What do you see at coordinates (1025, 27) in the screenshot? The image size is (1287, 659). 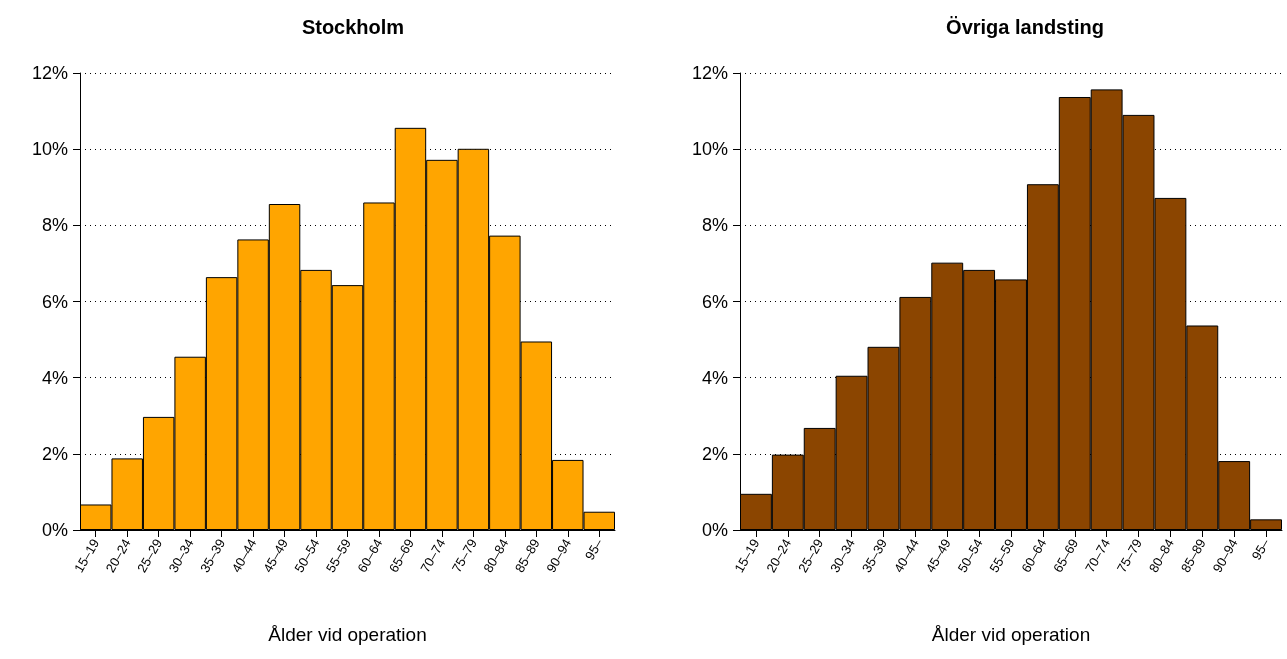 I see `chart-title: Övriga landsting` at bounding box center [1025, 27].